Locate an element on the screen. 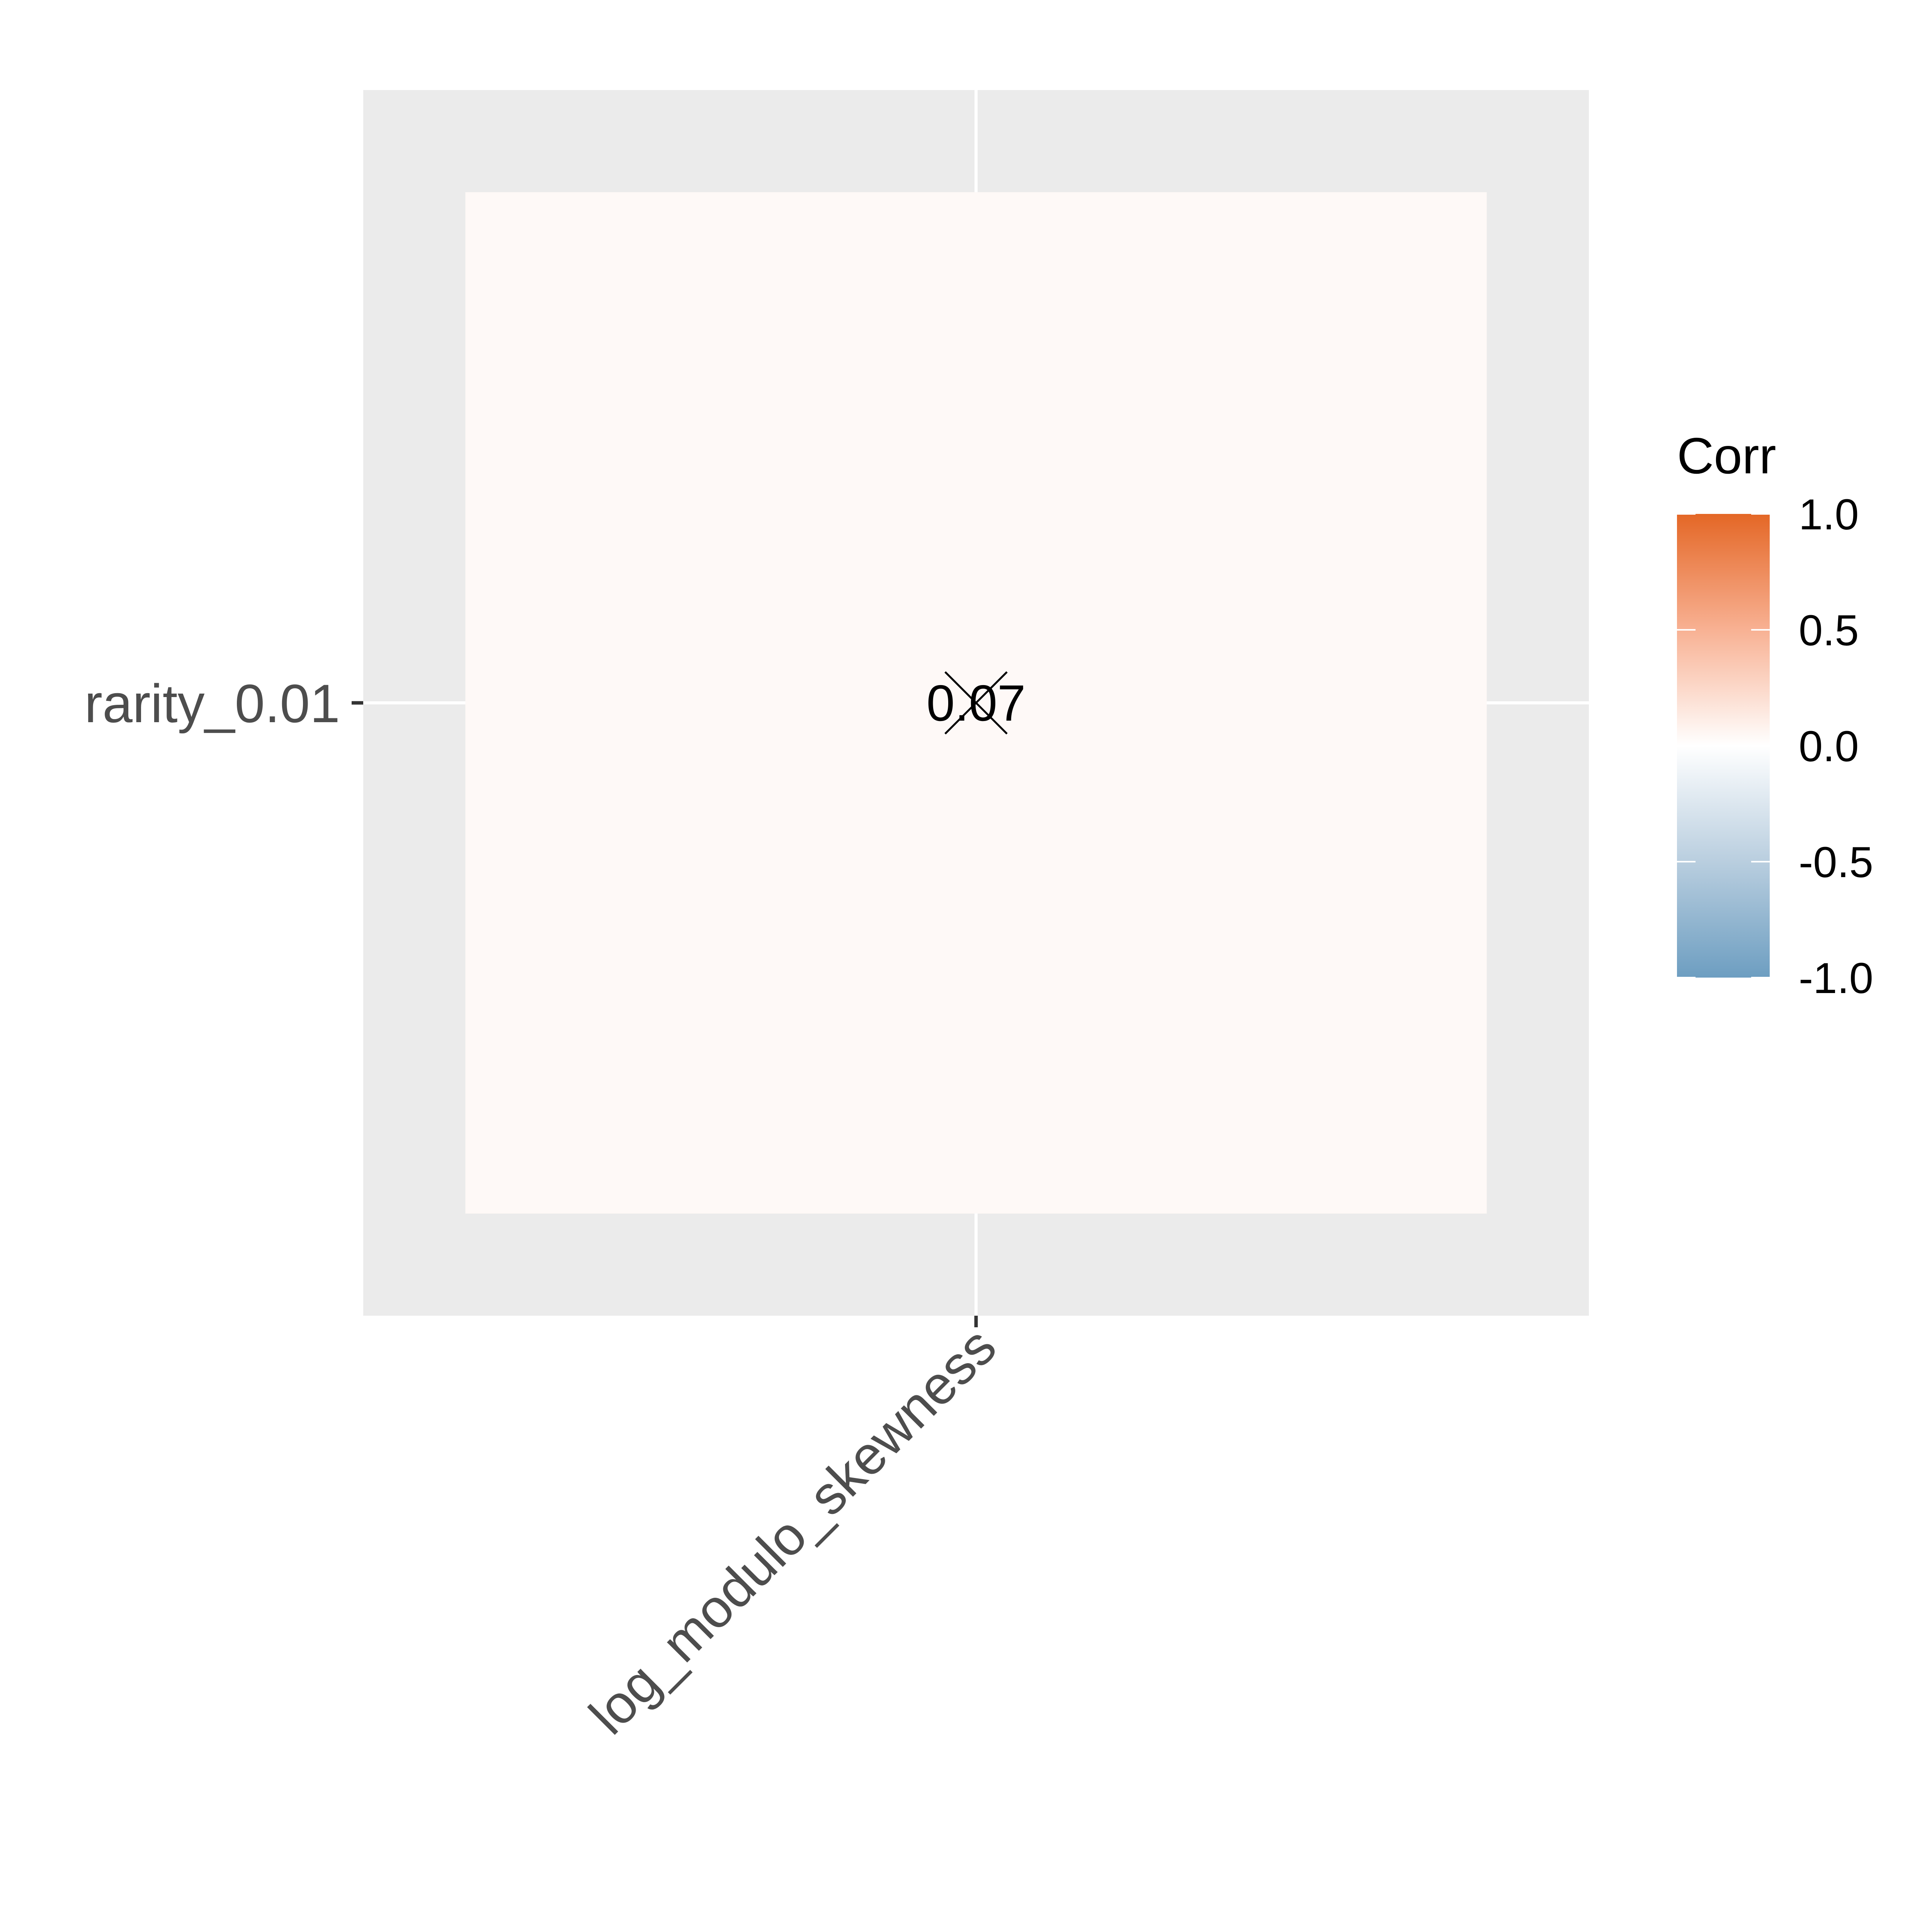 The image size is (1932, 1932). legend: Corr 1.0 0.5 0.0 -0.5 -1.0 is located at coordinates (1775, 714).